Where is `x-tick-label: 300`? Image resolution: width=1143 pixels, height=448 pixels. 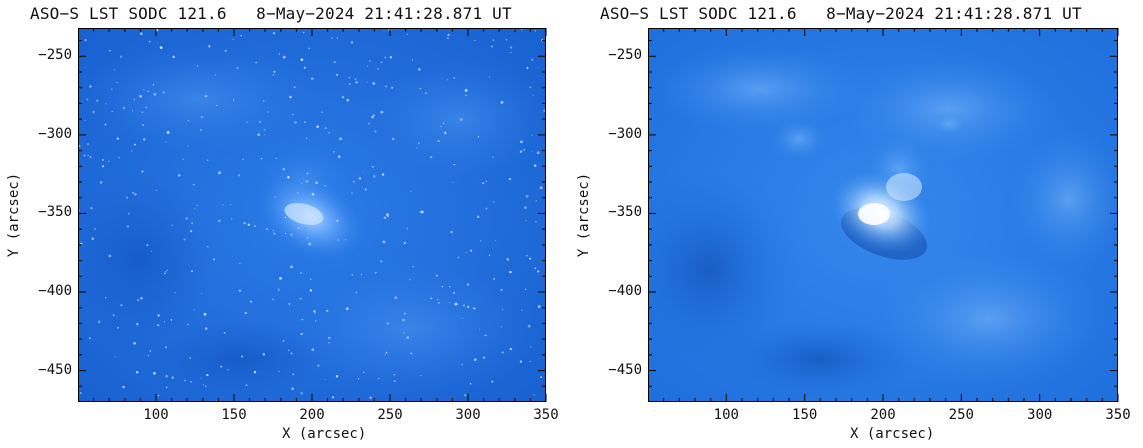
x-tick-label: 300 is located at coordinates (1040, 415).